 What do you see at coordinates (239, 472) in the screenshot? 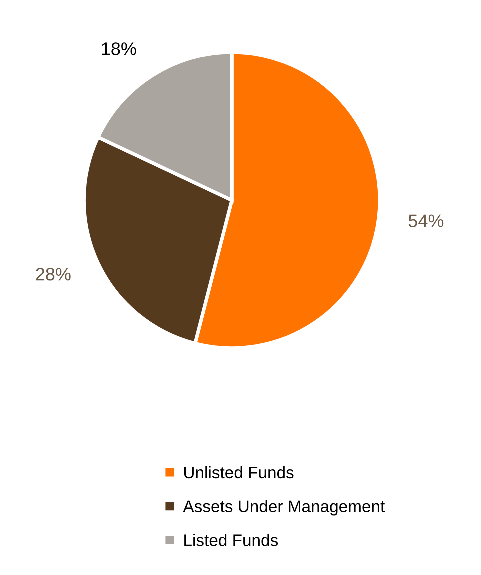
I see `legend-label: Unlisted Funds` at bounding box center [239, 472].